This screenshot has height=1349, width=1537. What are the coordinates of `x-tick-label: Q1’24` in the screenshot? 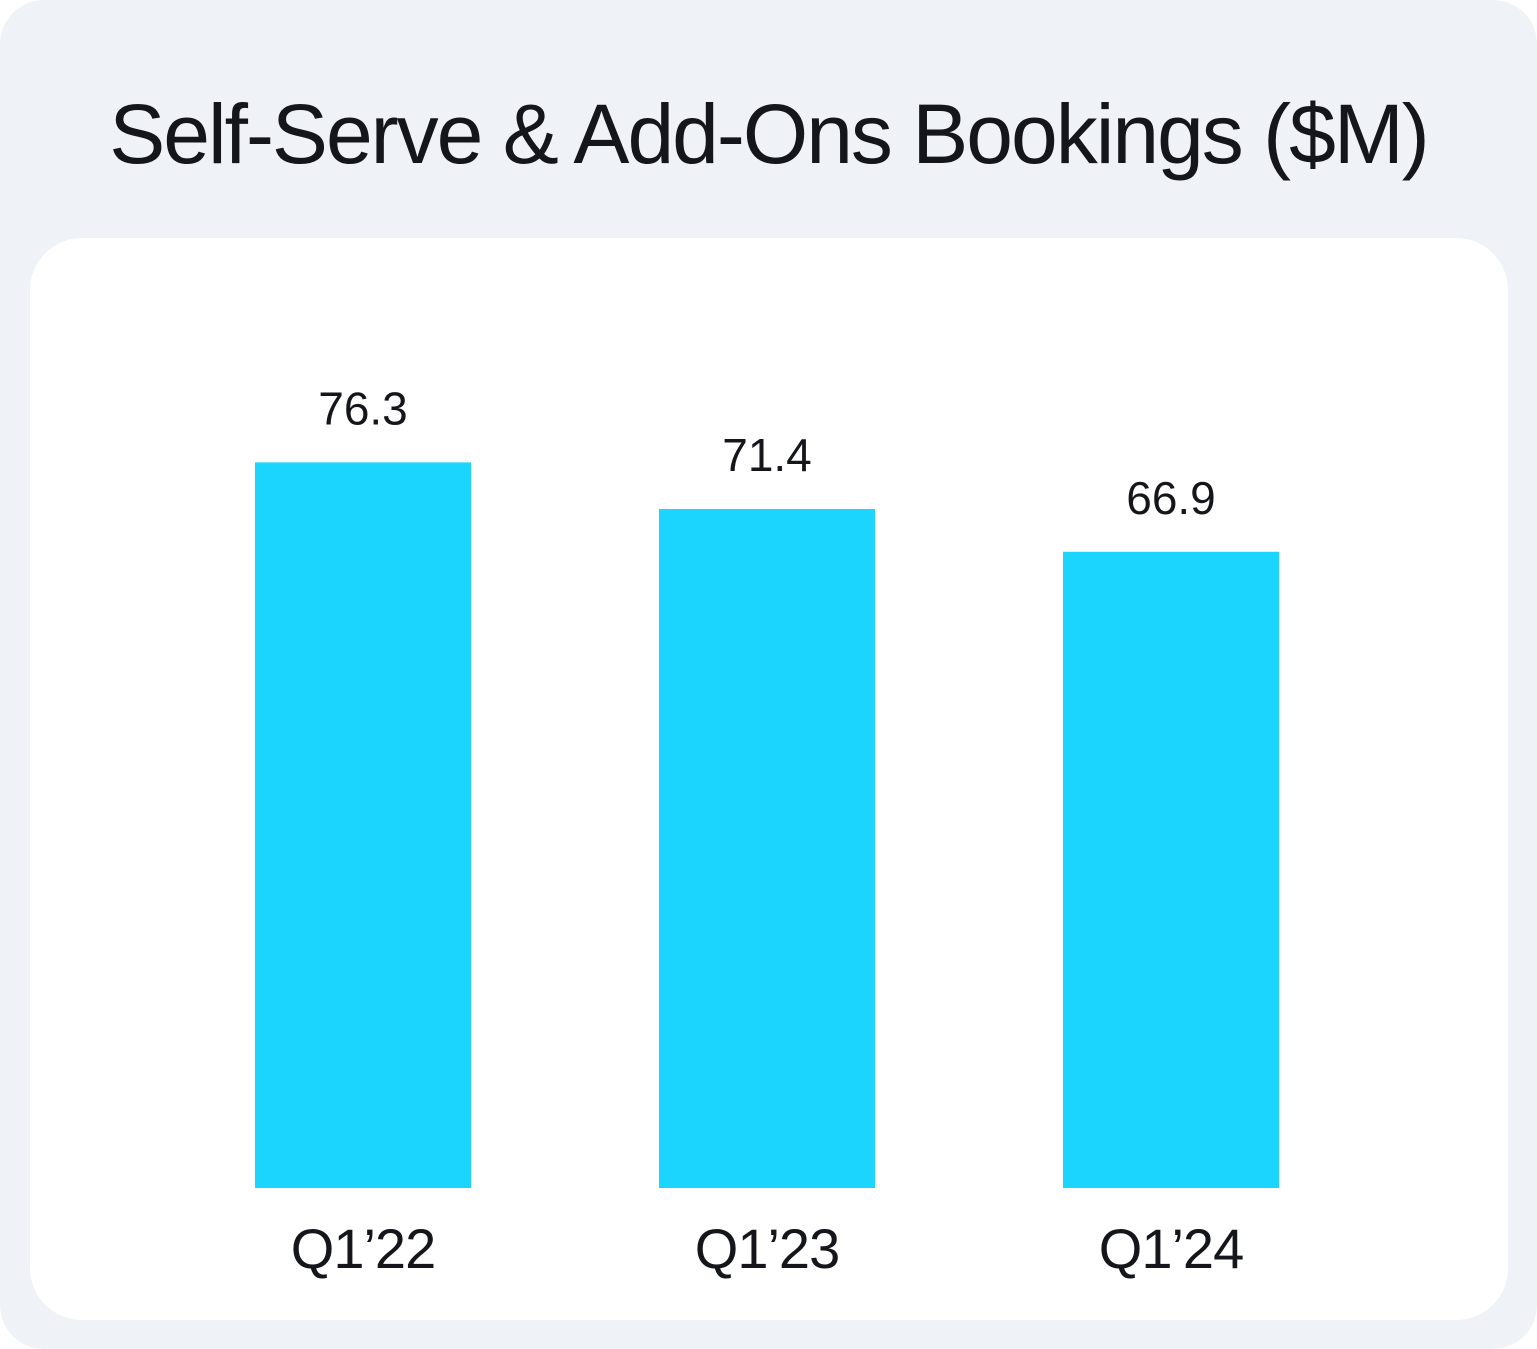 It's located at (1171, 1248).